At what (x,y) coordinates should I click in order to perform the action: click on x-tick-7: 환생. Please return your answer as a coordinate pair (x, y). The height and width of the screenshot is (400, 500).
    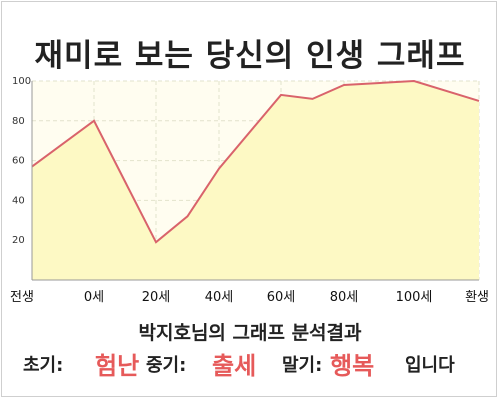
    Looking at the image, I should click on (477, 297).